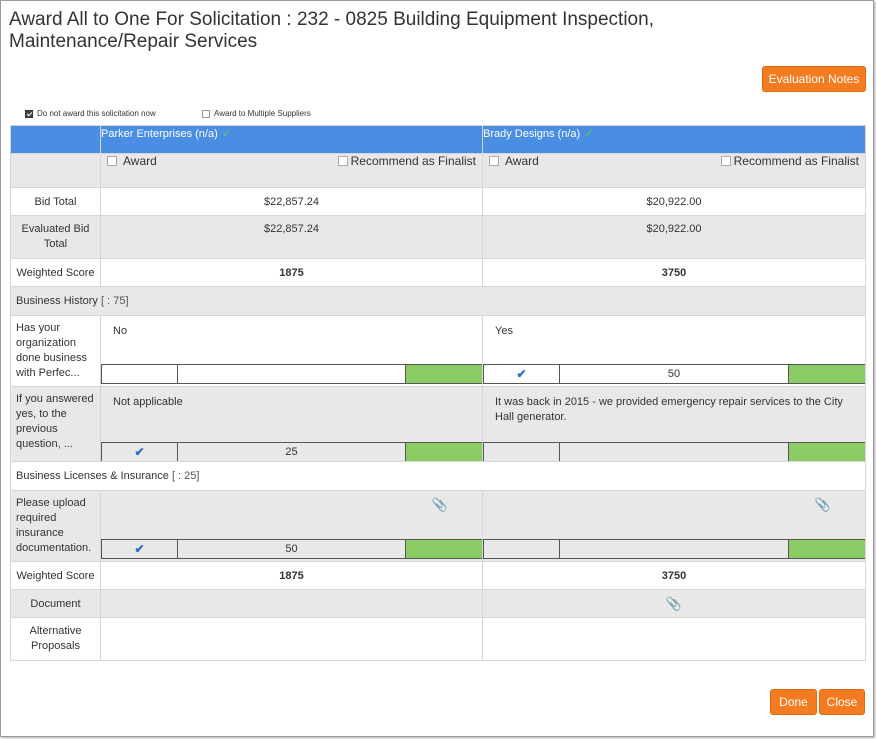  Describe the element at coordinates (291, 526) in the screenshot. I see `answer-cell: 📎 ✔ 50` at that location.